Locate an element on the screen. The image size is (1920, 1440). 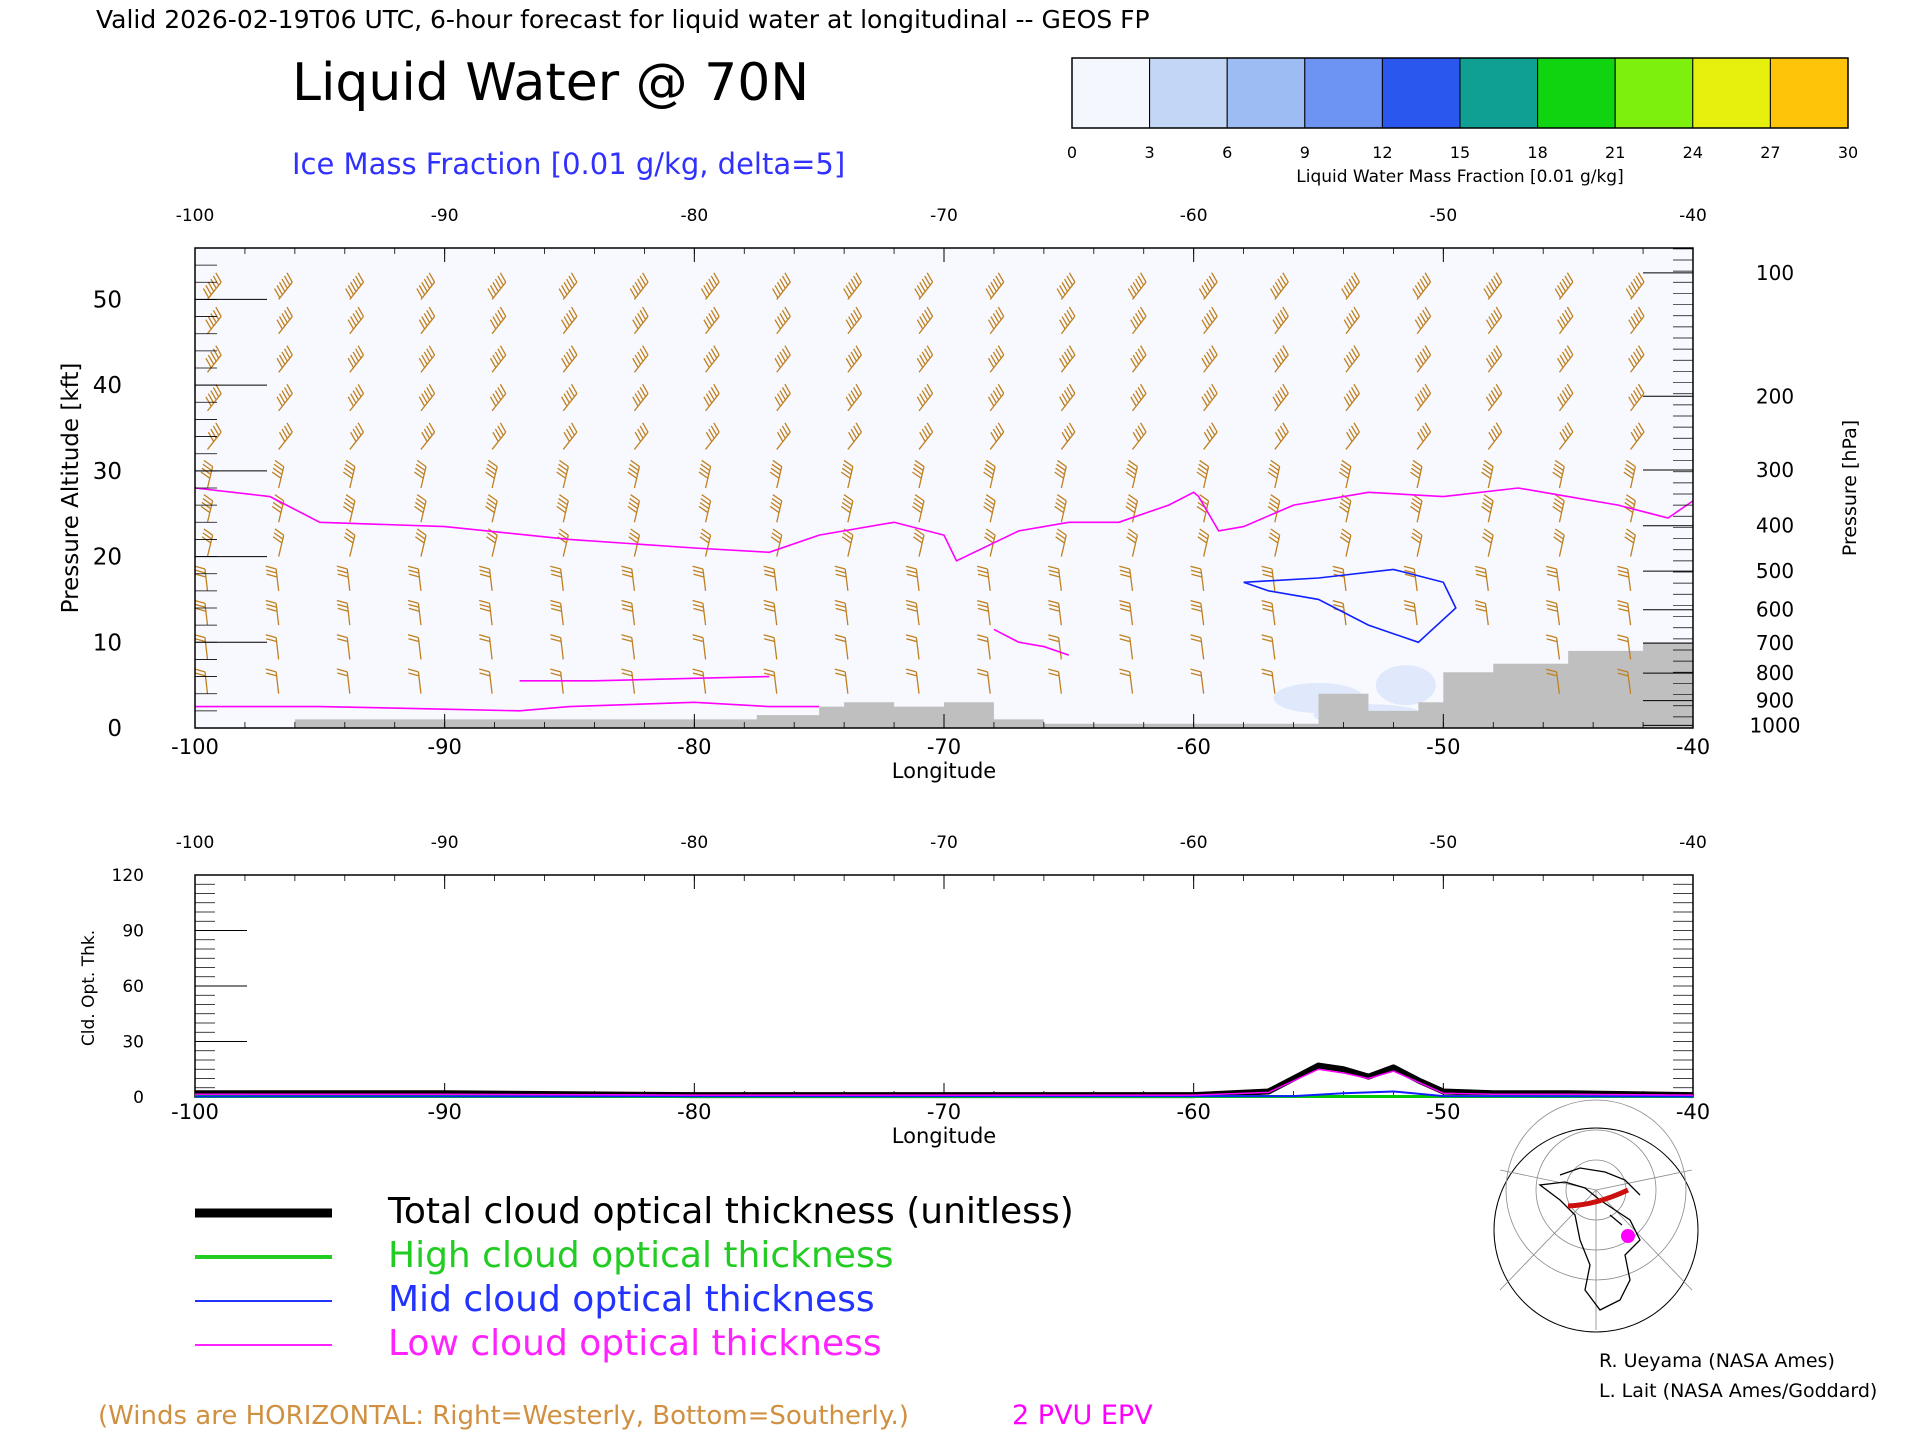
lower-y-tick-label: 90 is located at coordinates (133, 932).